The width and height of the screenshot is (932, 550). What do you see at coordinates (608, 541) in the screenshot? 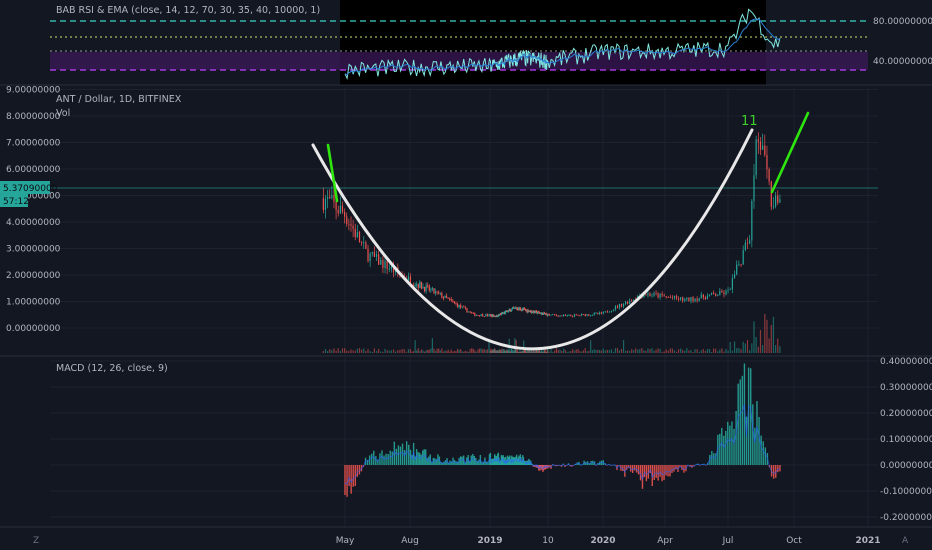
I see `time-axis: May Aug 2019 10 2020 Apr Jul Oct 2021` at bounding box center [608, 541].